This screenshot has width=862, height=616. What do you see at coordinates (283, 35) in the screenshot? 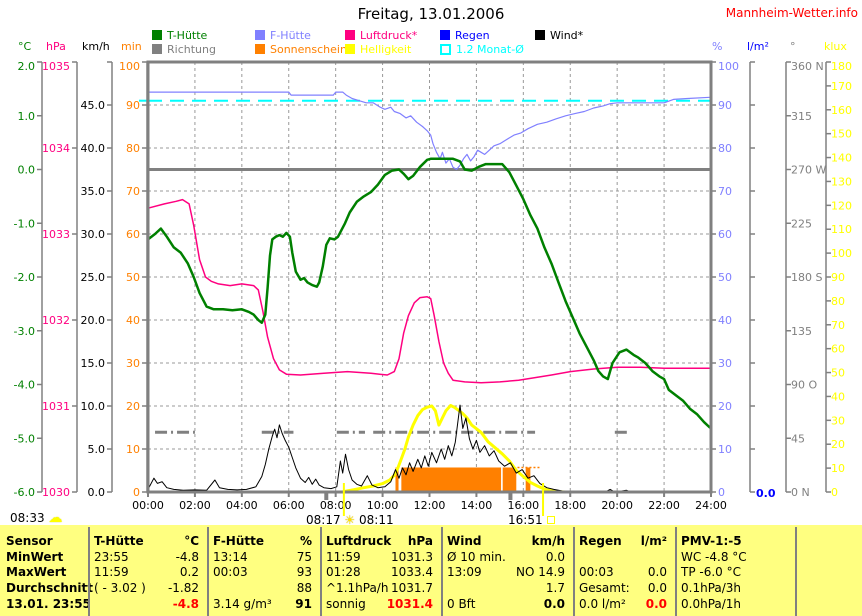
I see `legend-item-f-h-tte: F-Hütte` at bounding box center [283, 35].